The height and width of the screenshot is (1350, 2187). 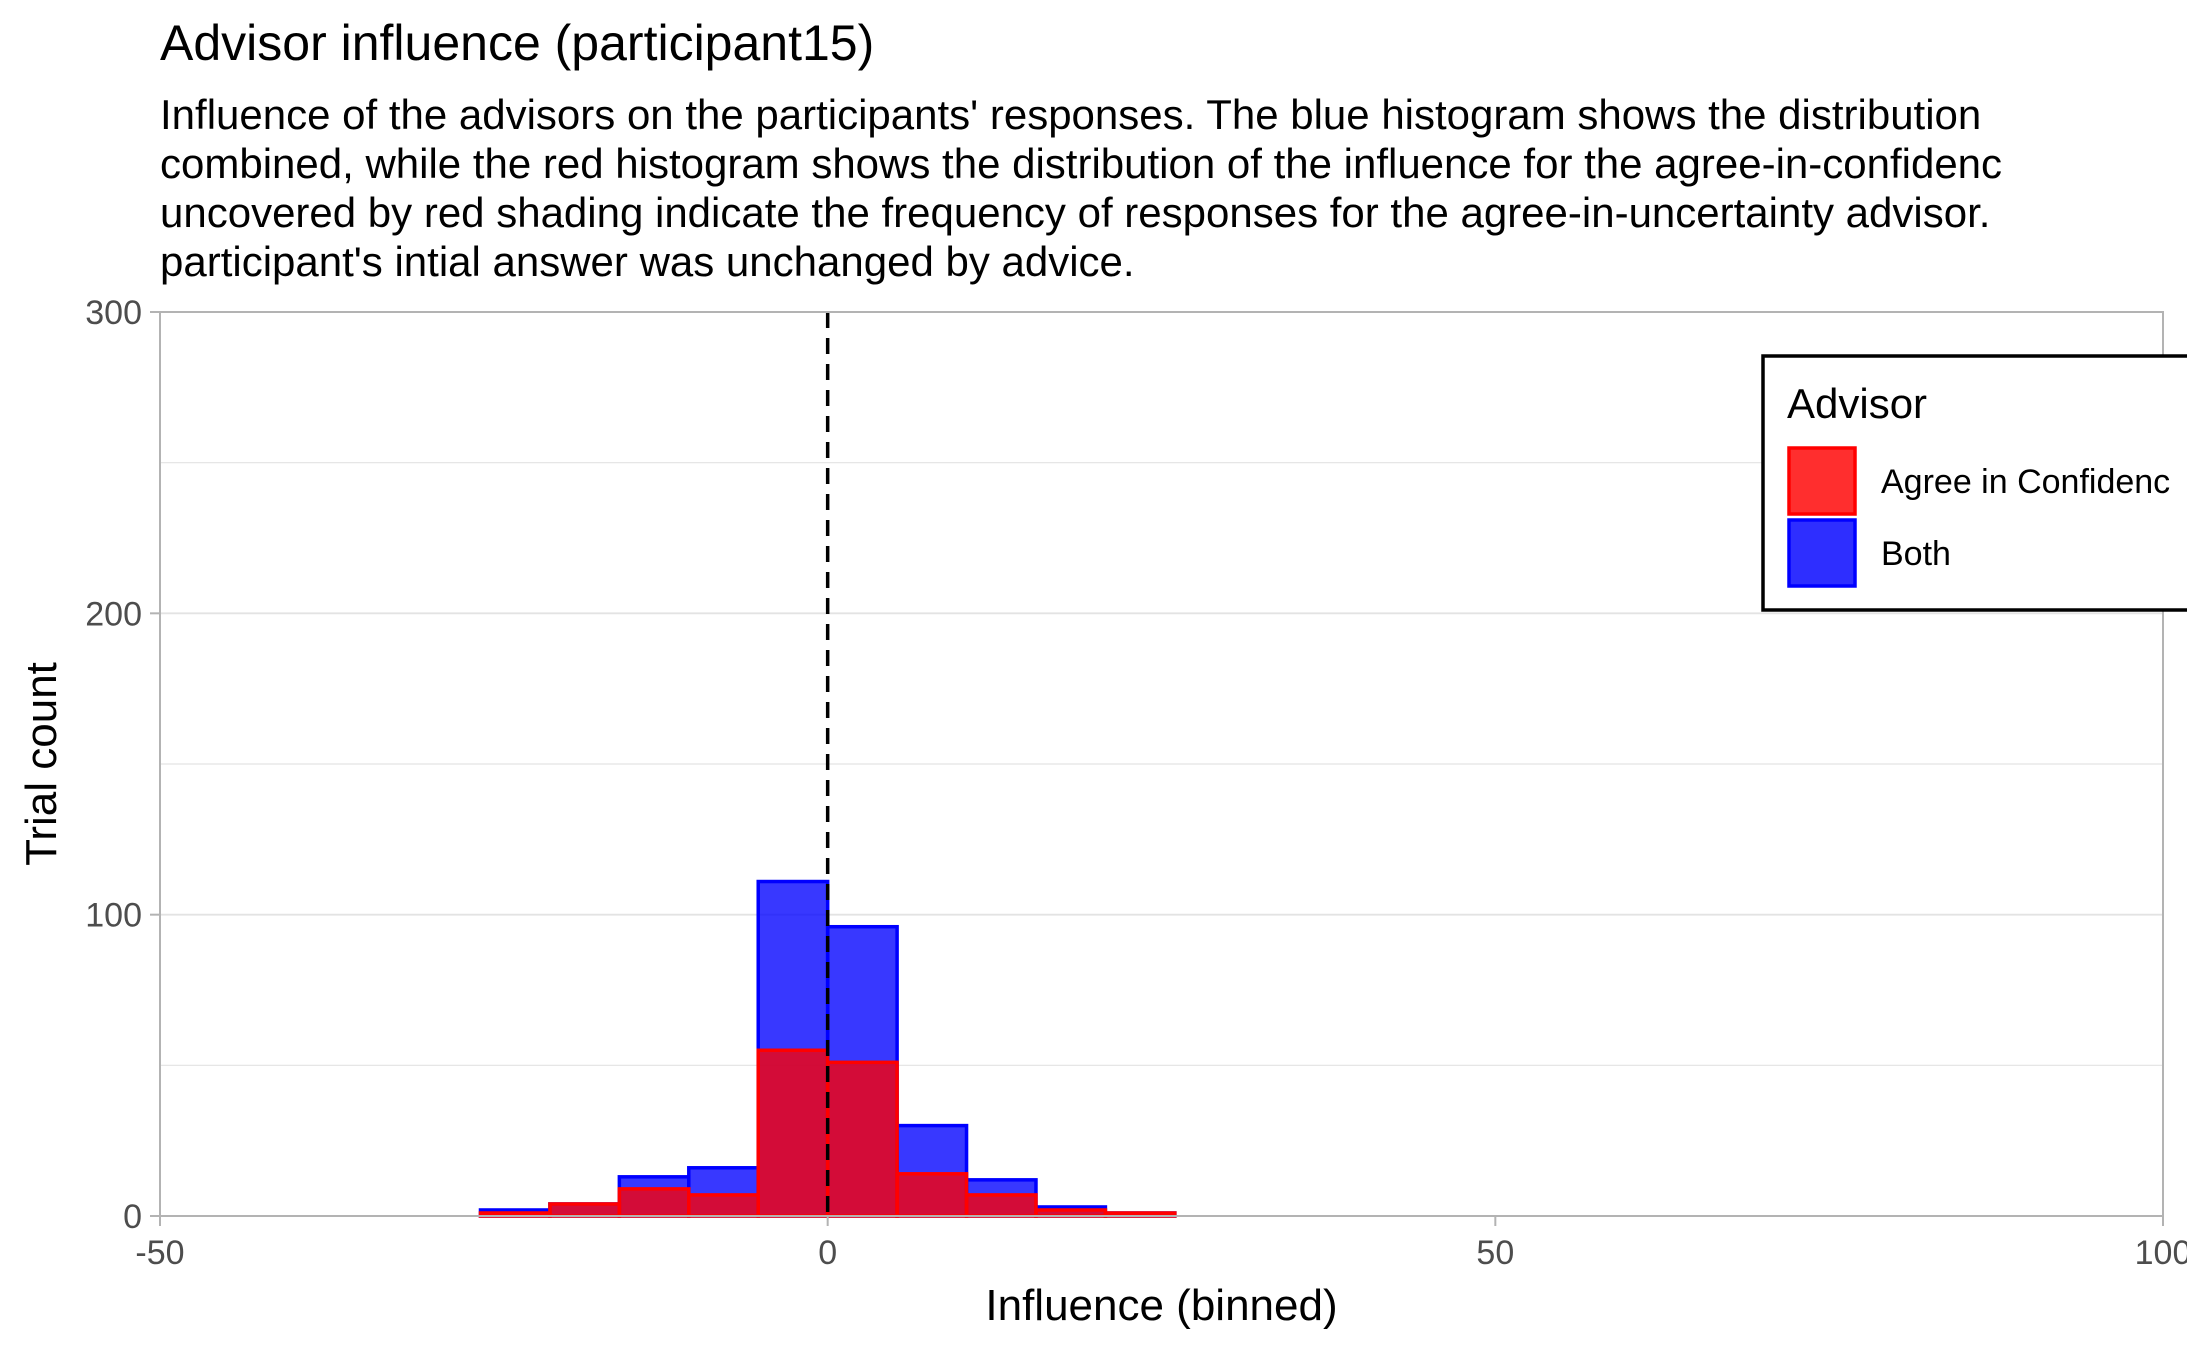 What do you see at coordinates (41, 764) in the screenshot?
I see `y-axis-title: Trial count` at bounding box center [41, 764].